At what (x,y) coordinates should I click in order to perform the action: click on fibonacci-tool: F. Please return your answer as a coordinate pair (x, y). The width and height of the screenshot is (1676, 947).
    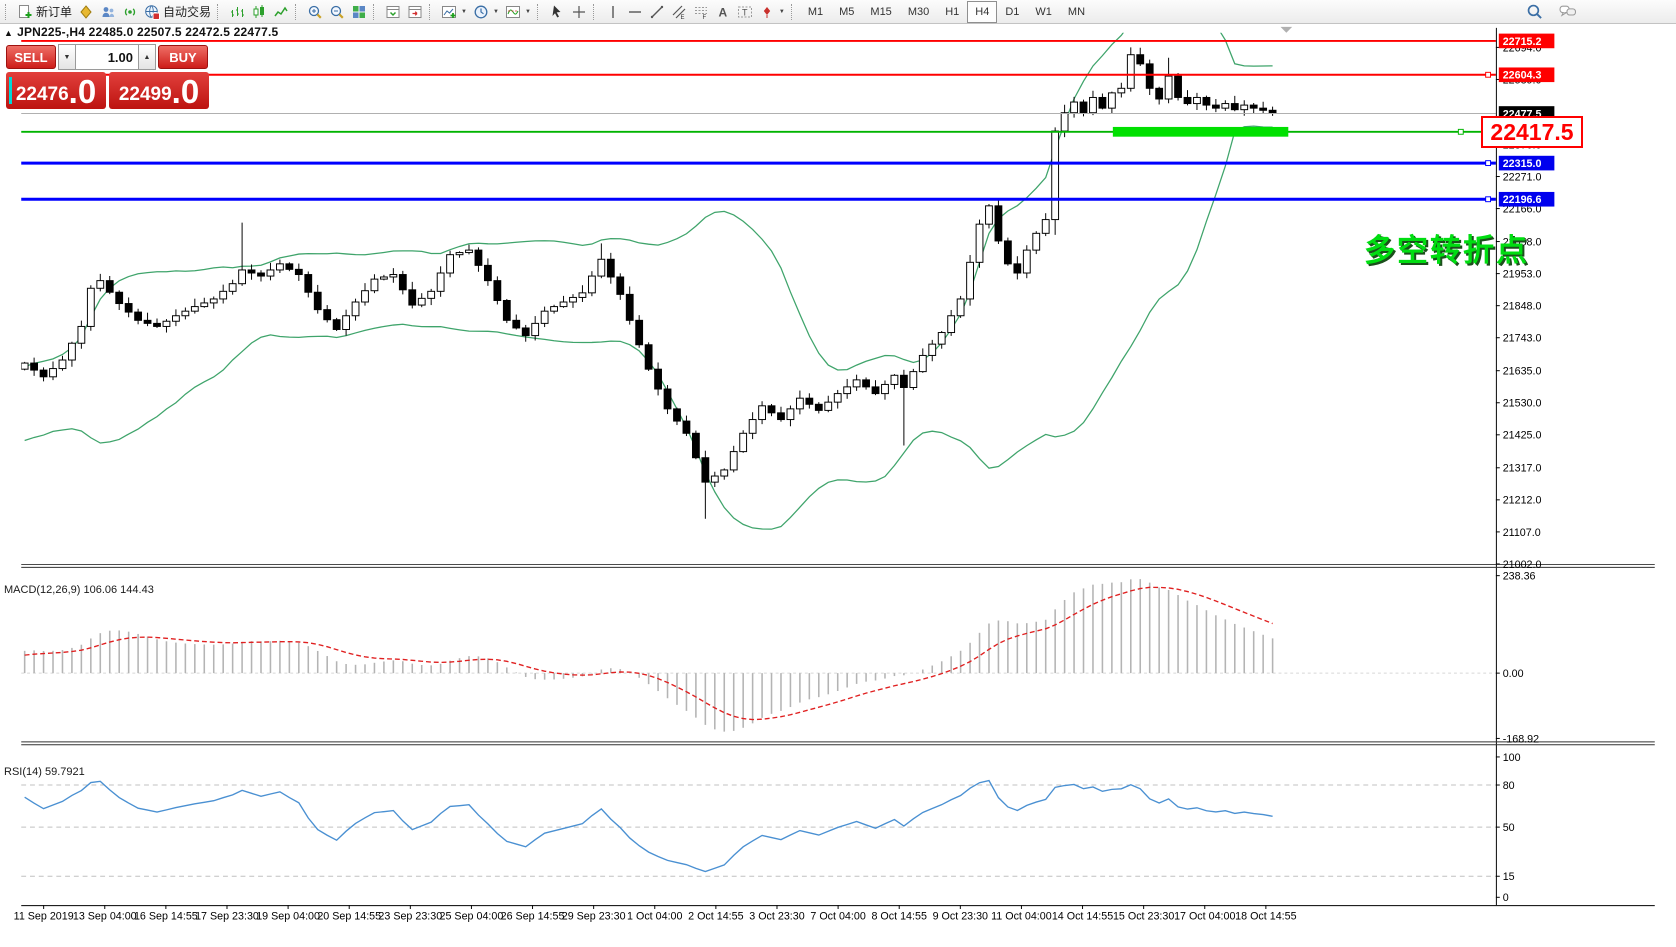
    Looking at the image, I should click on (701, 12).